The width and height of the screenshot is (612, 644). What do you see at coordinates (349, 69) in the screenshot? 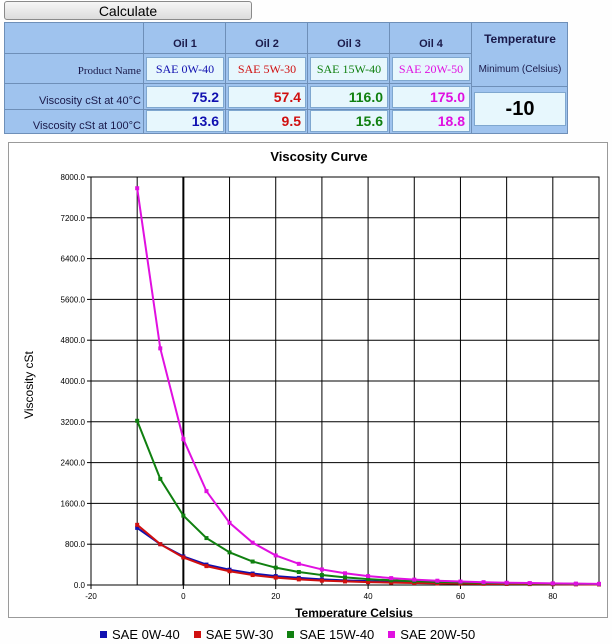
I see `oil3-name-input: SAE 15W-40` at bounding box center [349, 69].